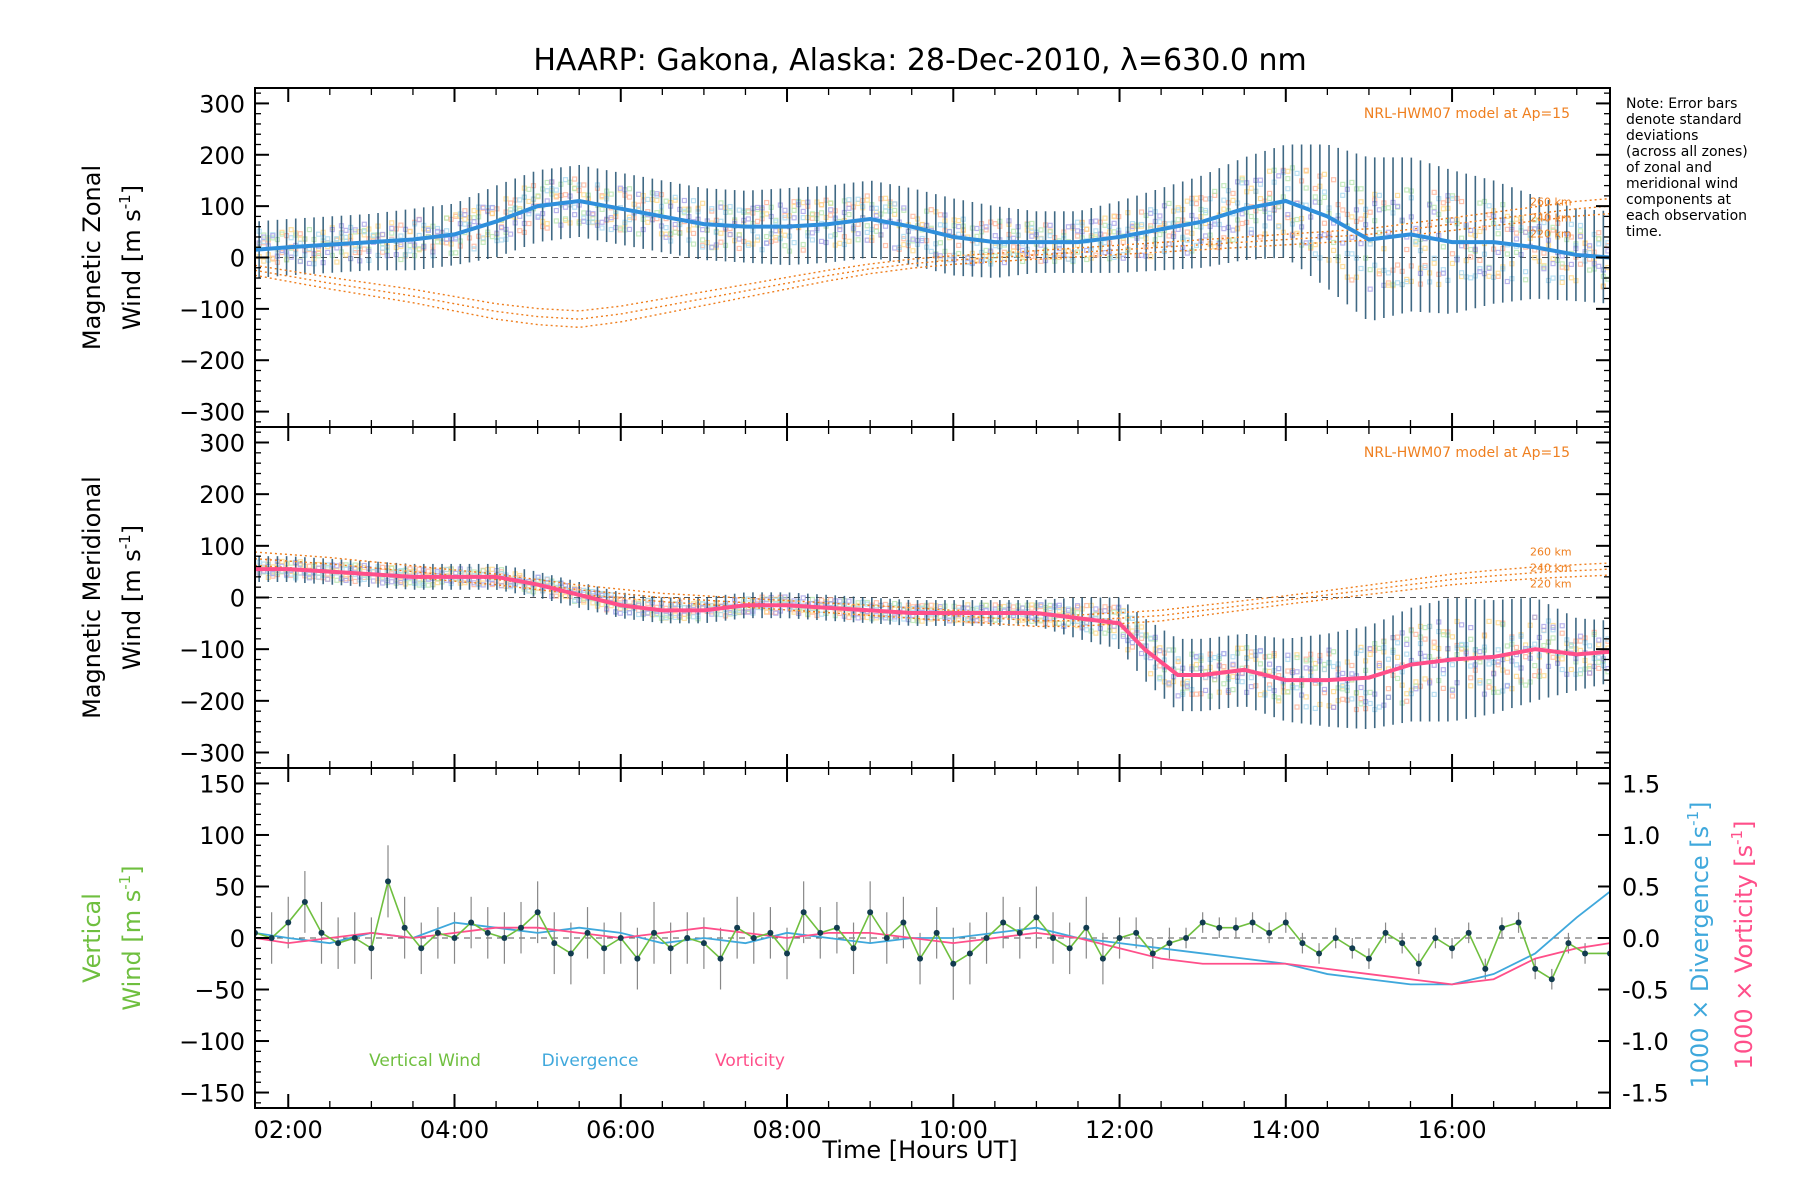 The image size is (1800, 1200). Describe the element at coordinates (932, 922) in the screenshot. I see `plot-area` at that location.